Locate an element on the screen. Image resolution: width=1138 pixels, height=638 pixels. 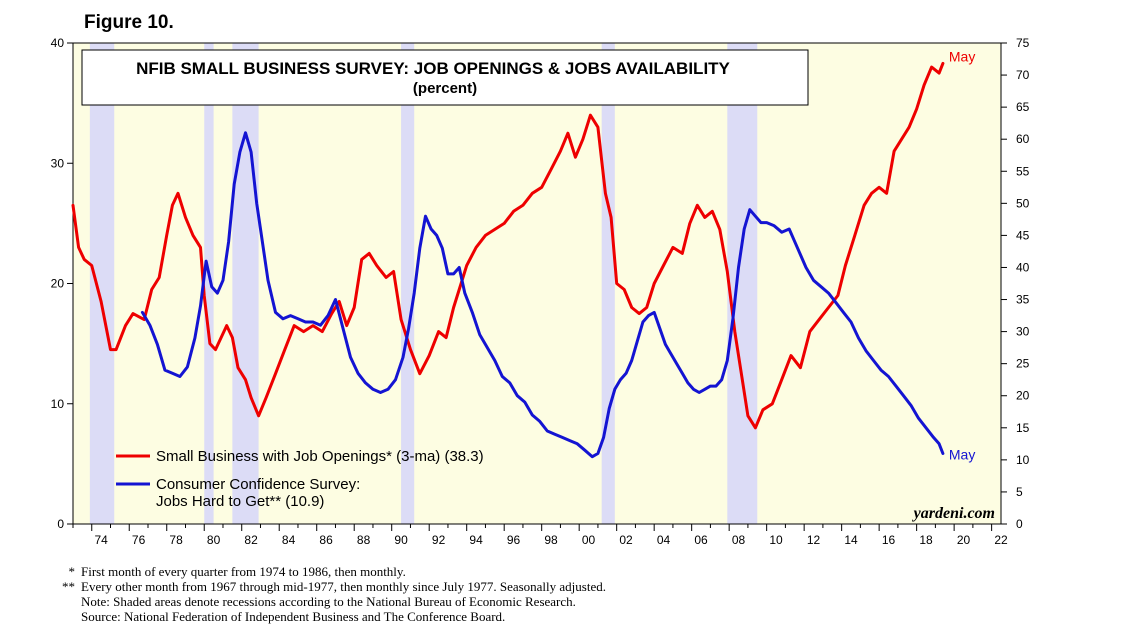
x-tick-label: 04 is located at coordinates (664, 540).